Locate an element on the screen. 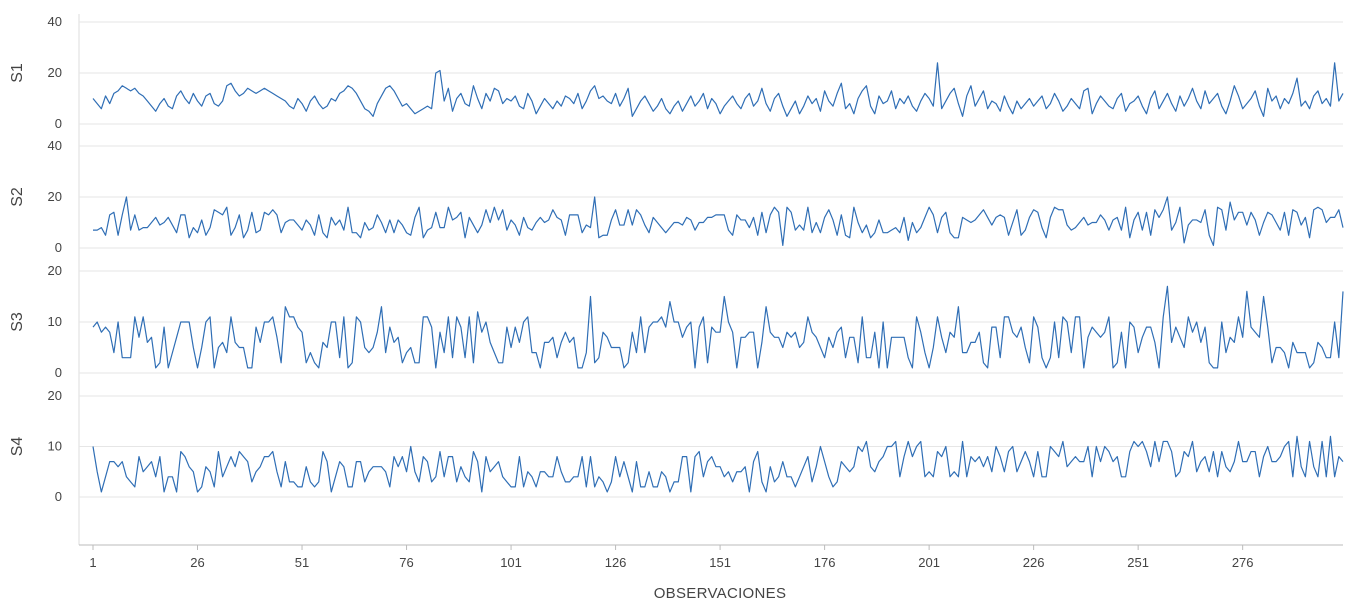 Image resolution: width=1345 pixels, height=603 pixels. panel-label: S1 is located at coordinates (17, 73).